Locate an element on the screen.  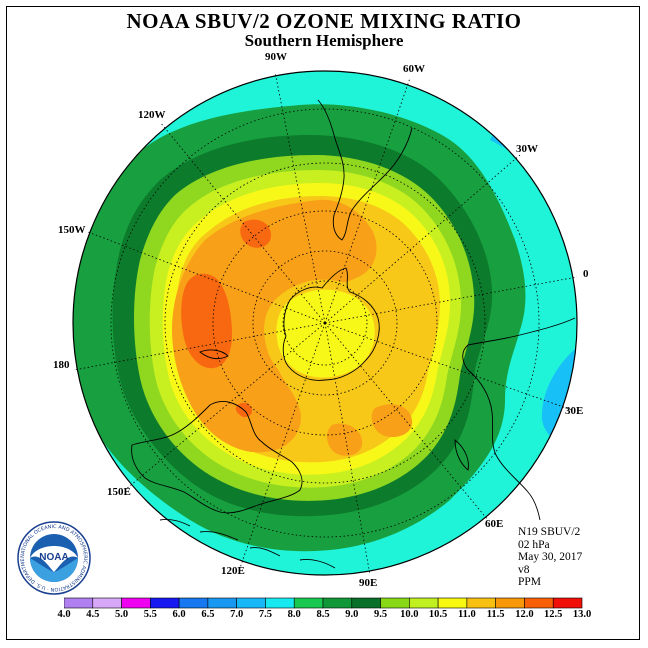
colorbar-tick-label: 6.0 is located at coordinates (179, 614).